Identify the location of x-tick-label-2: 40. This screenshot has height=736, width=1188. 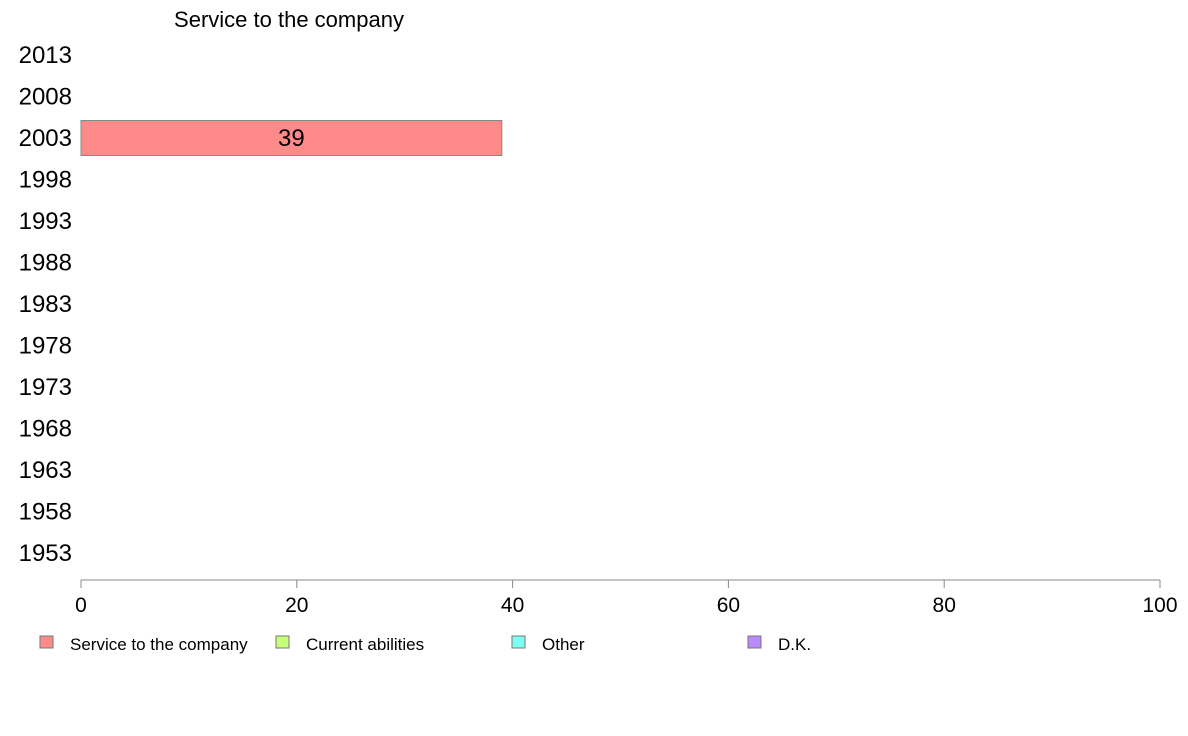
(512, 605).